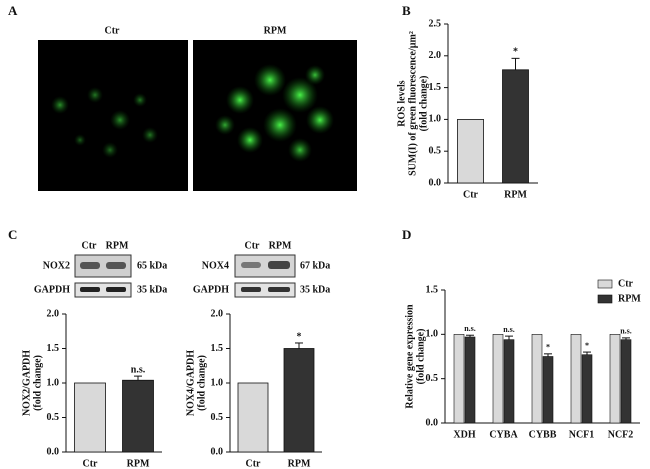  I want to click on panel-label: A, so click(13, 10).